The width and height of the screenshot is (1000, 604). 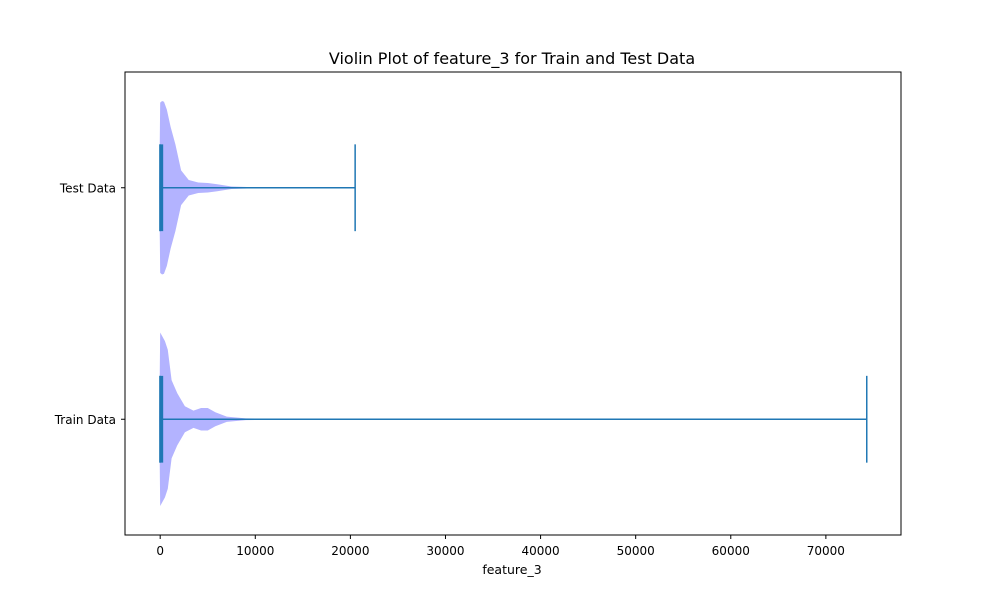 What do you see at coordinates (445, 551) in the screenshot?
I see `x-tick-label: 30000` at bounding box center [445, 551].